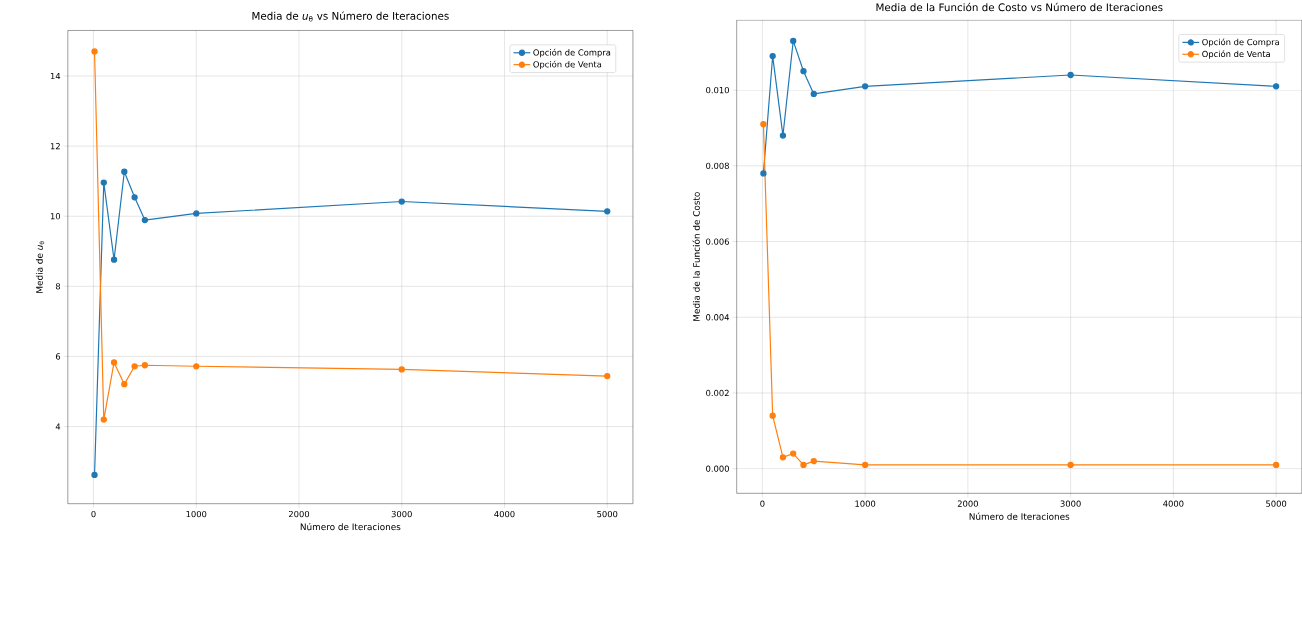 This screenshot has width=1302, height=633. What do you see at coordinates (717, 165) in the screenshot?
I see `y-tick-label: 0.008` at bounding box center [717, 165].